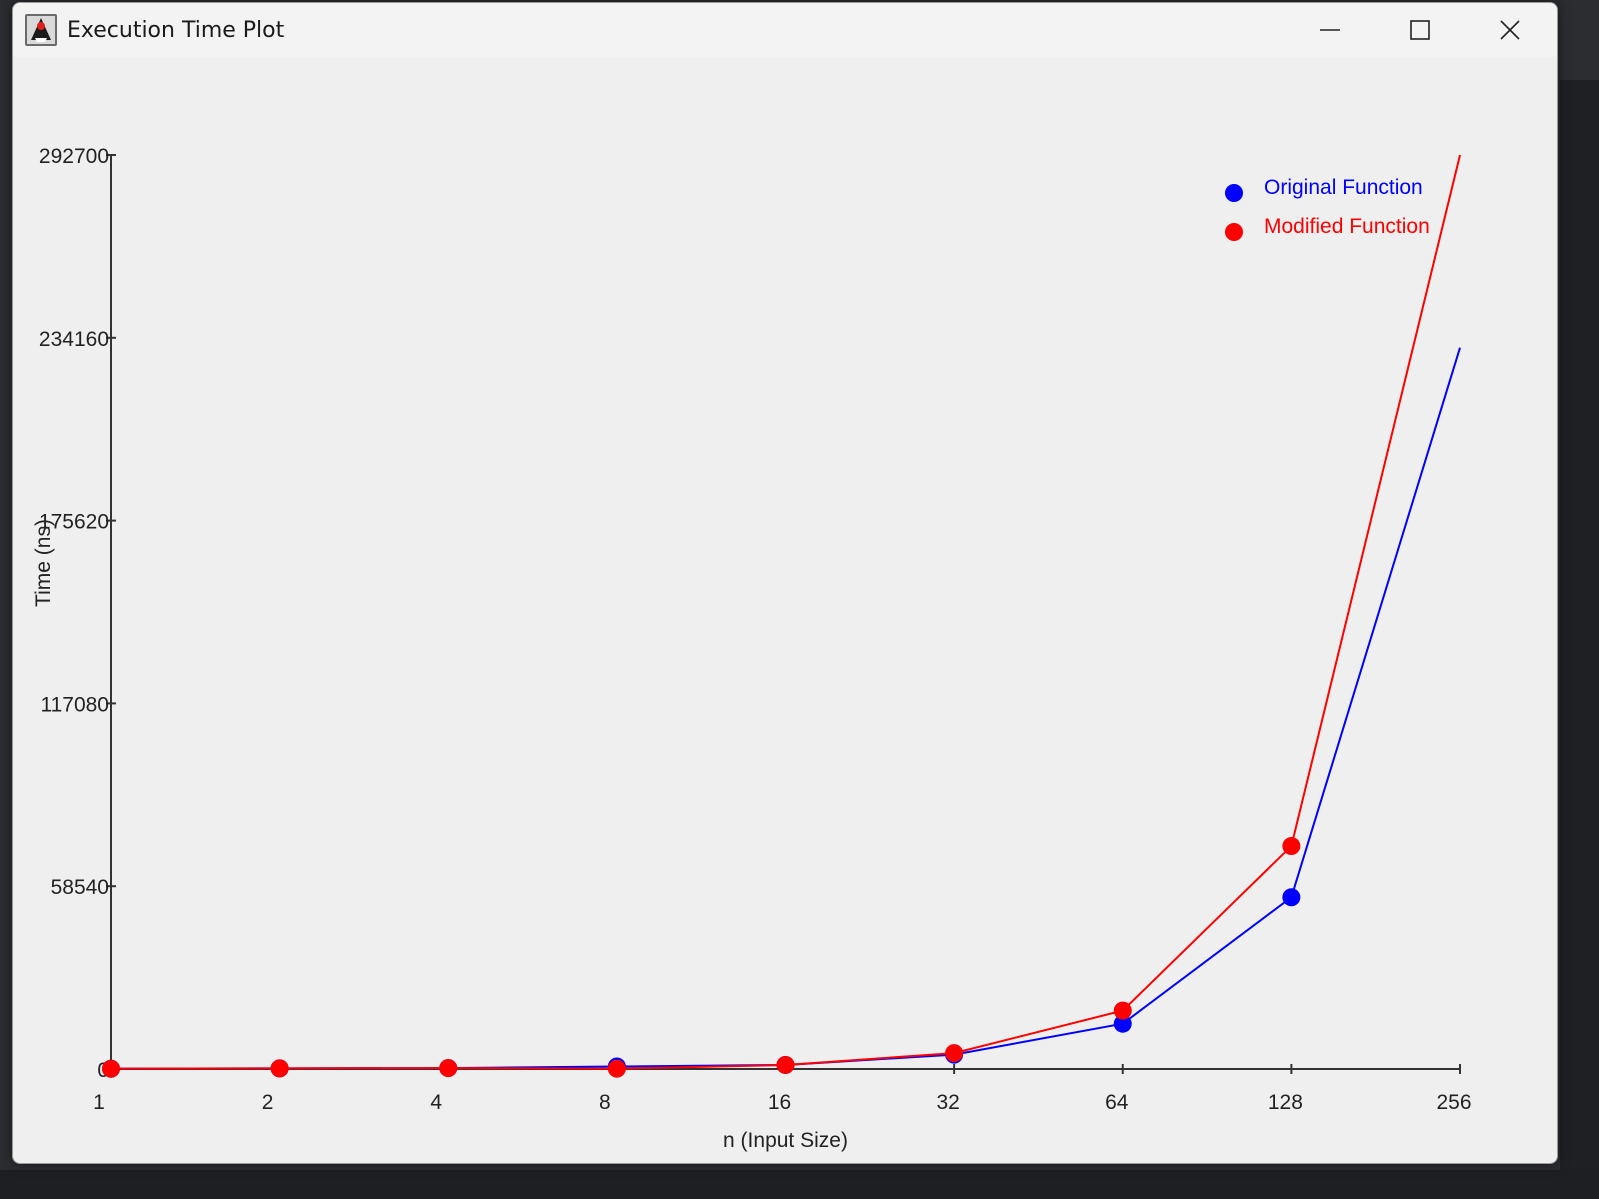 The width and height of the screenshot is (1599, 1199). Describe the element at coordinates (436, 1102) in the screenshot. I see `x-tick-label: 4` at that location.